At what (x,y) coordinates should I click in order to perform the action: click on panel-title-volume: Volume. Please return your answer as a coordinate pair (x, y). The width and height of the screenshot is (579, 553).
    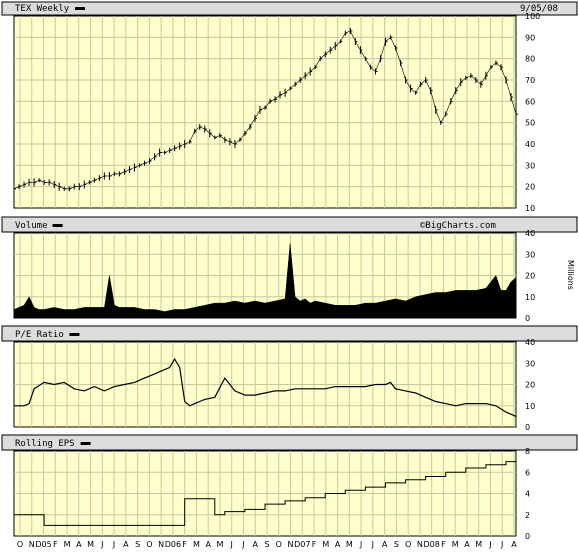
    Looking at the image, I should click on (31, 226).